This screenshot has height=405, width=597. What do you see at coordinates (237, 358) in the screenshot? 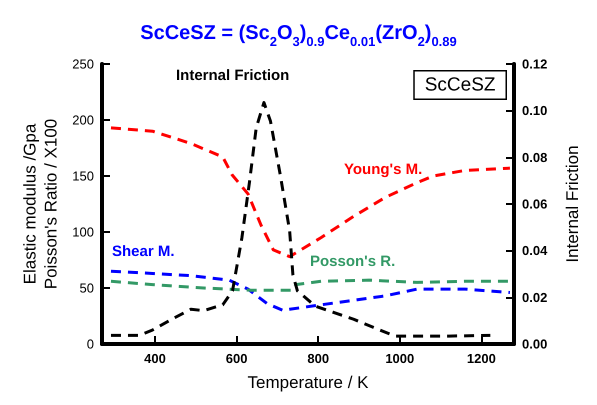
I see `x-tick-label: 600` at bounding box center [237, 358].